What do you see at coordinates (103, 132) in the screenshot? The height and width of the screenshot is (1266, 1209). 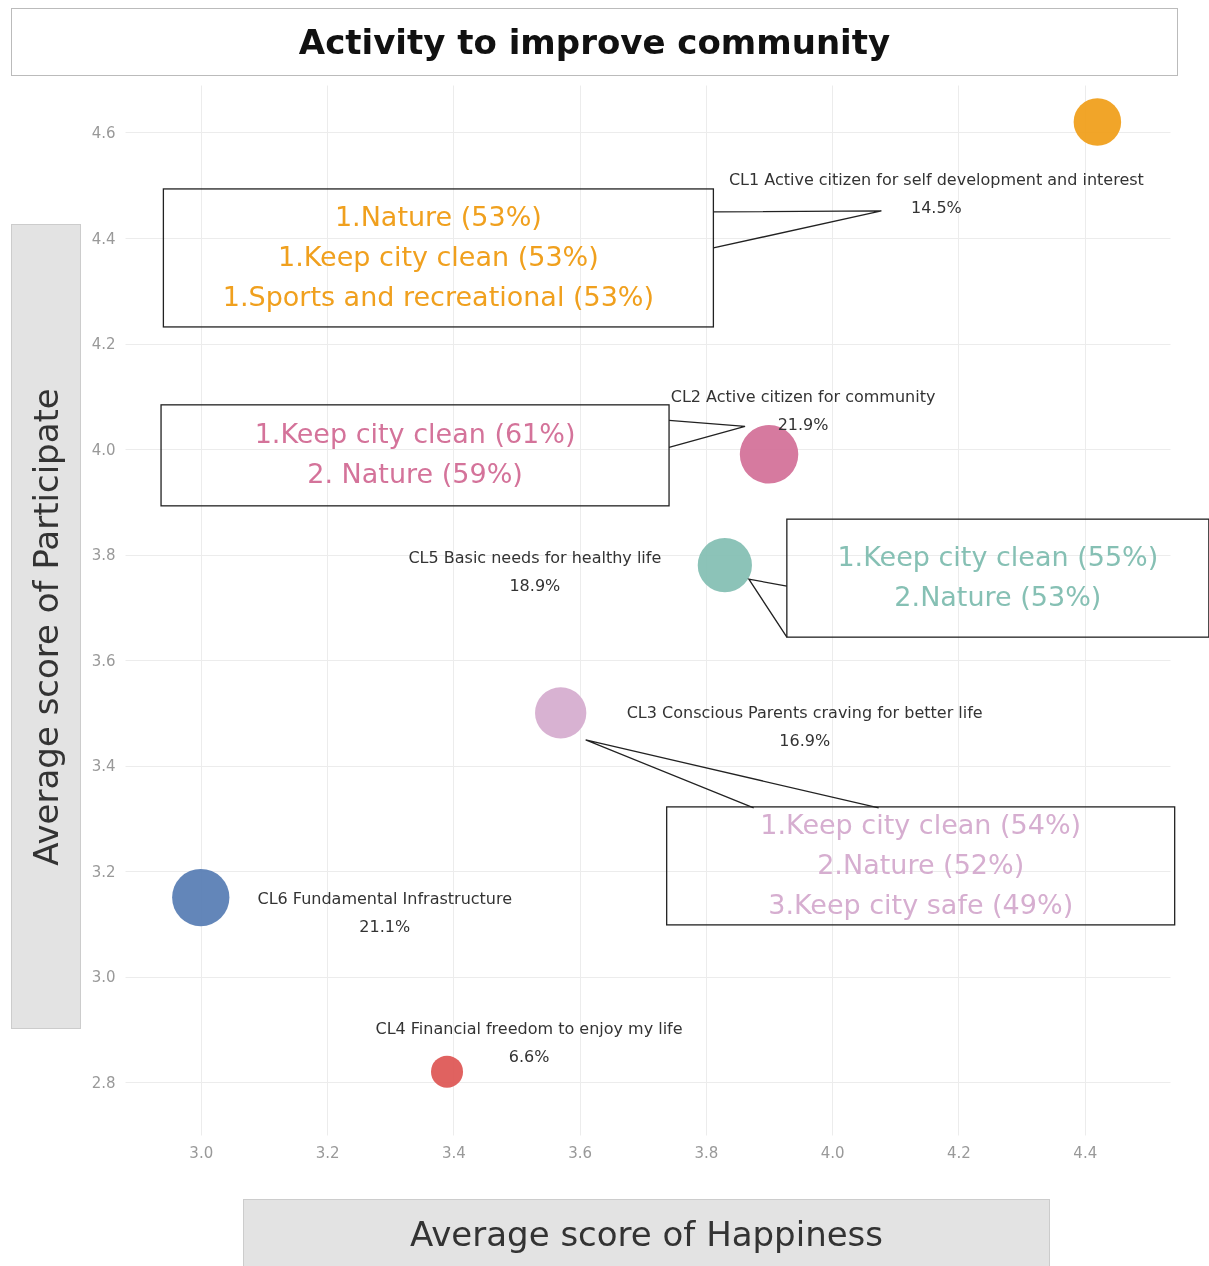 I see `y-tick-label: 4.6` at bounding box center [103, 132].